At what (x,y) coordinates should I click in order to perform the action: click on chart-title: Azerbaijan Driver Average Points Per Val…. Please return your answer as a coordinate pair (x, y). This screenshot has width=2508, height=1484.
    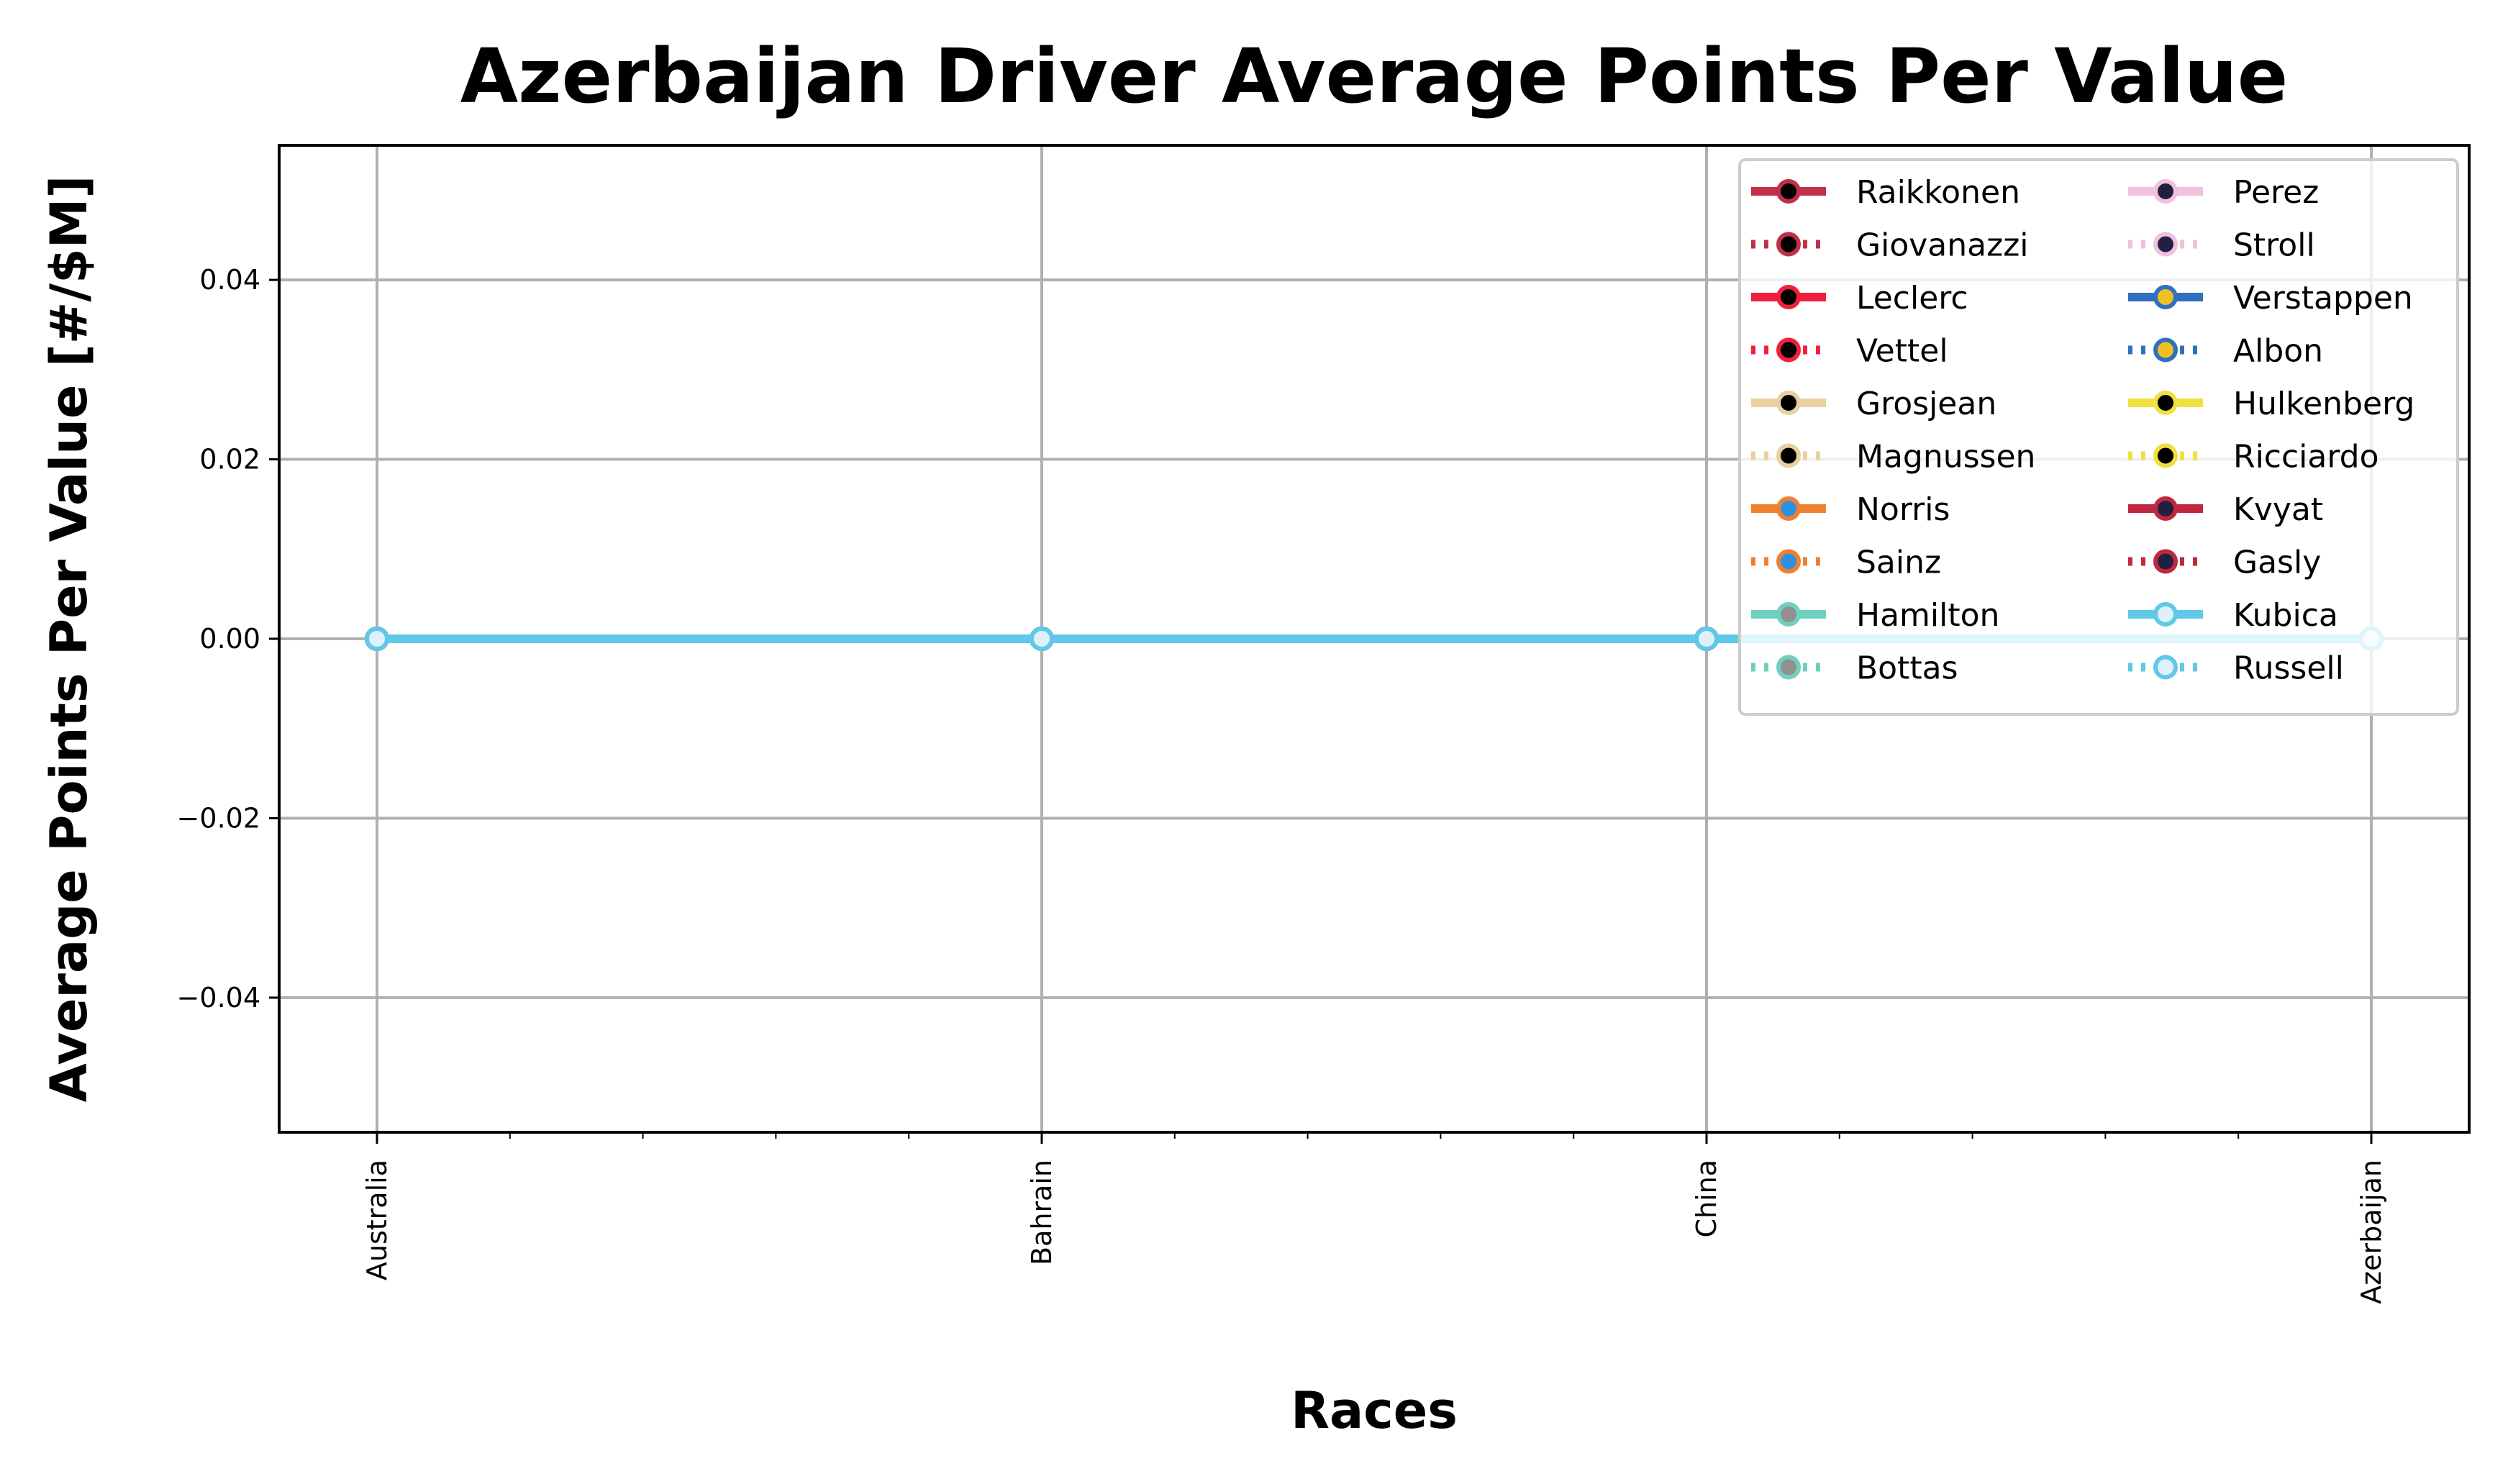
    Looking at the image, I should click on (1374, 76).